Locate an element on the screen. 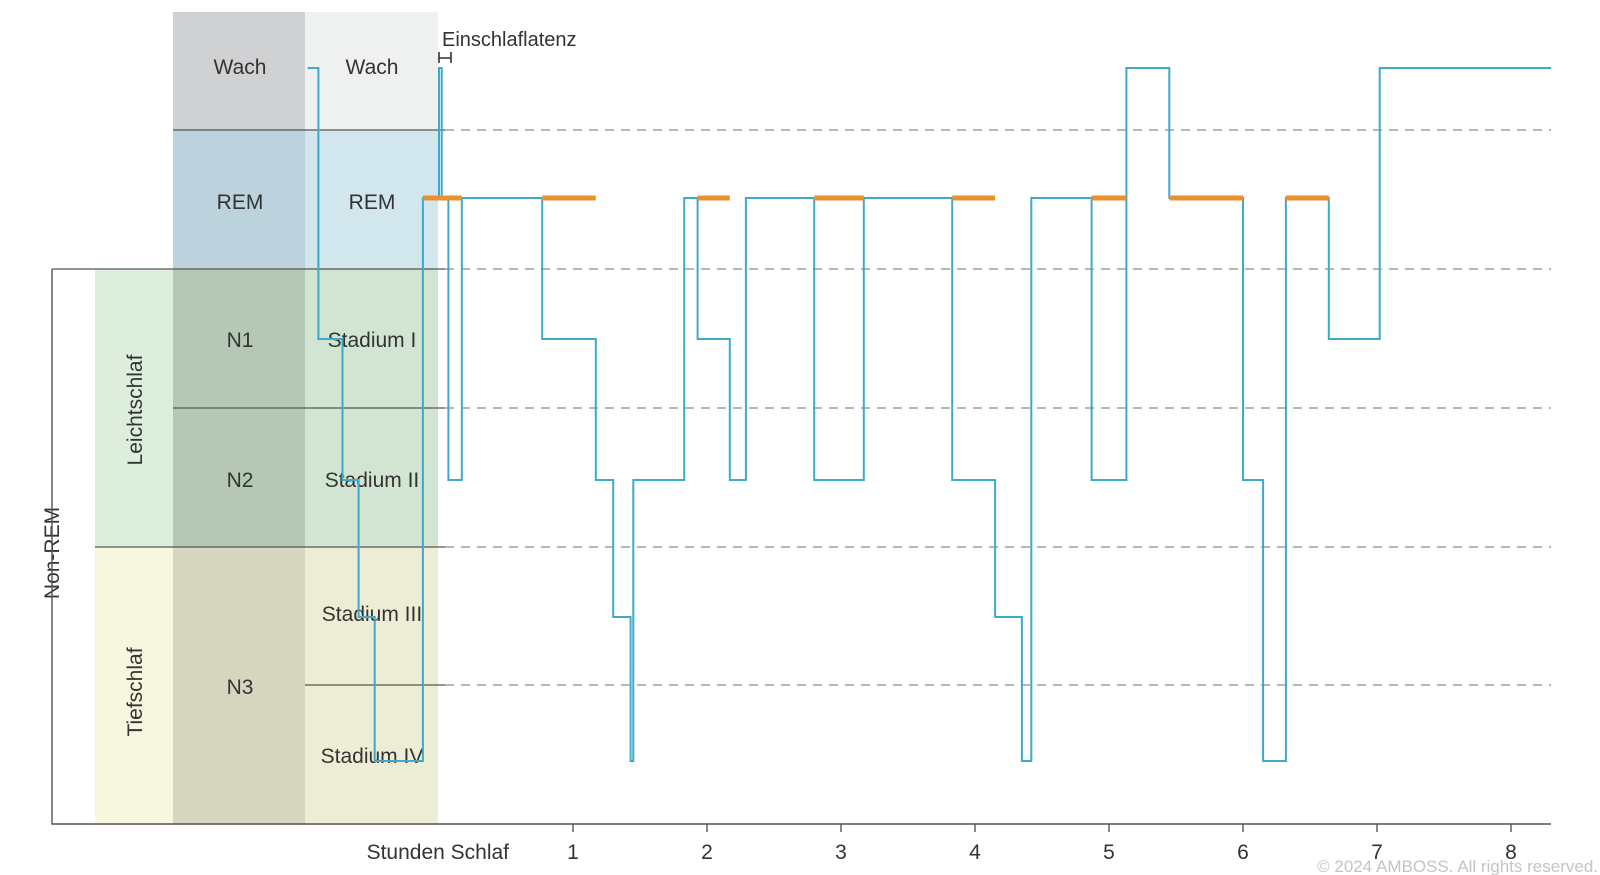  x-tick-label-3: 3 is located at coordinates (841, 852).